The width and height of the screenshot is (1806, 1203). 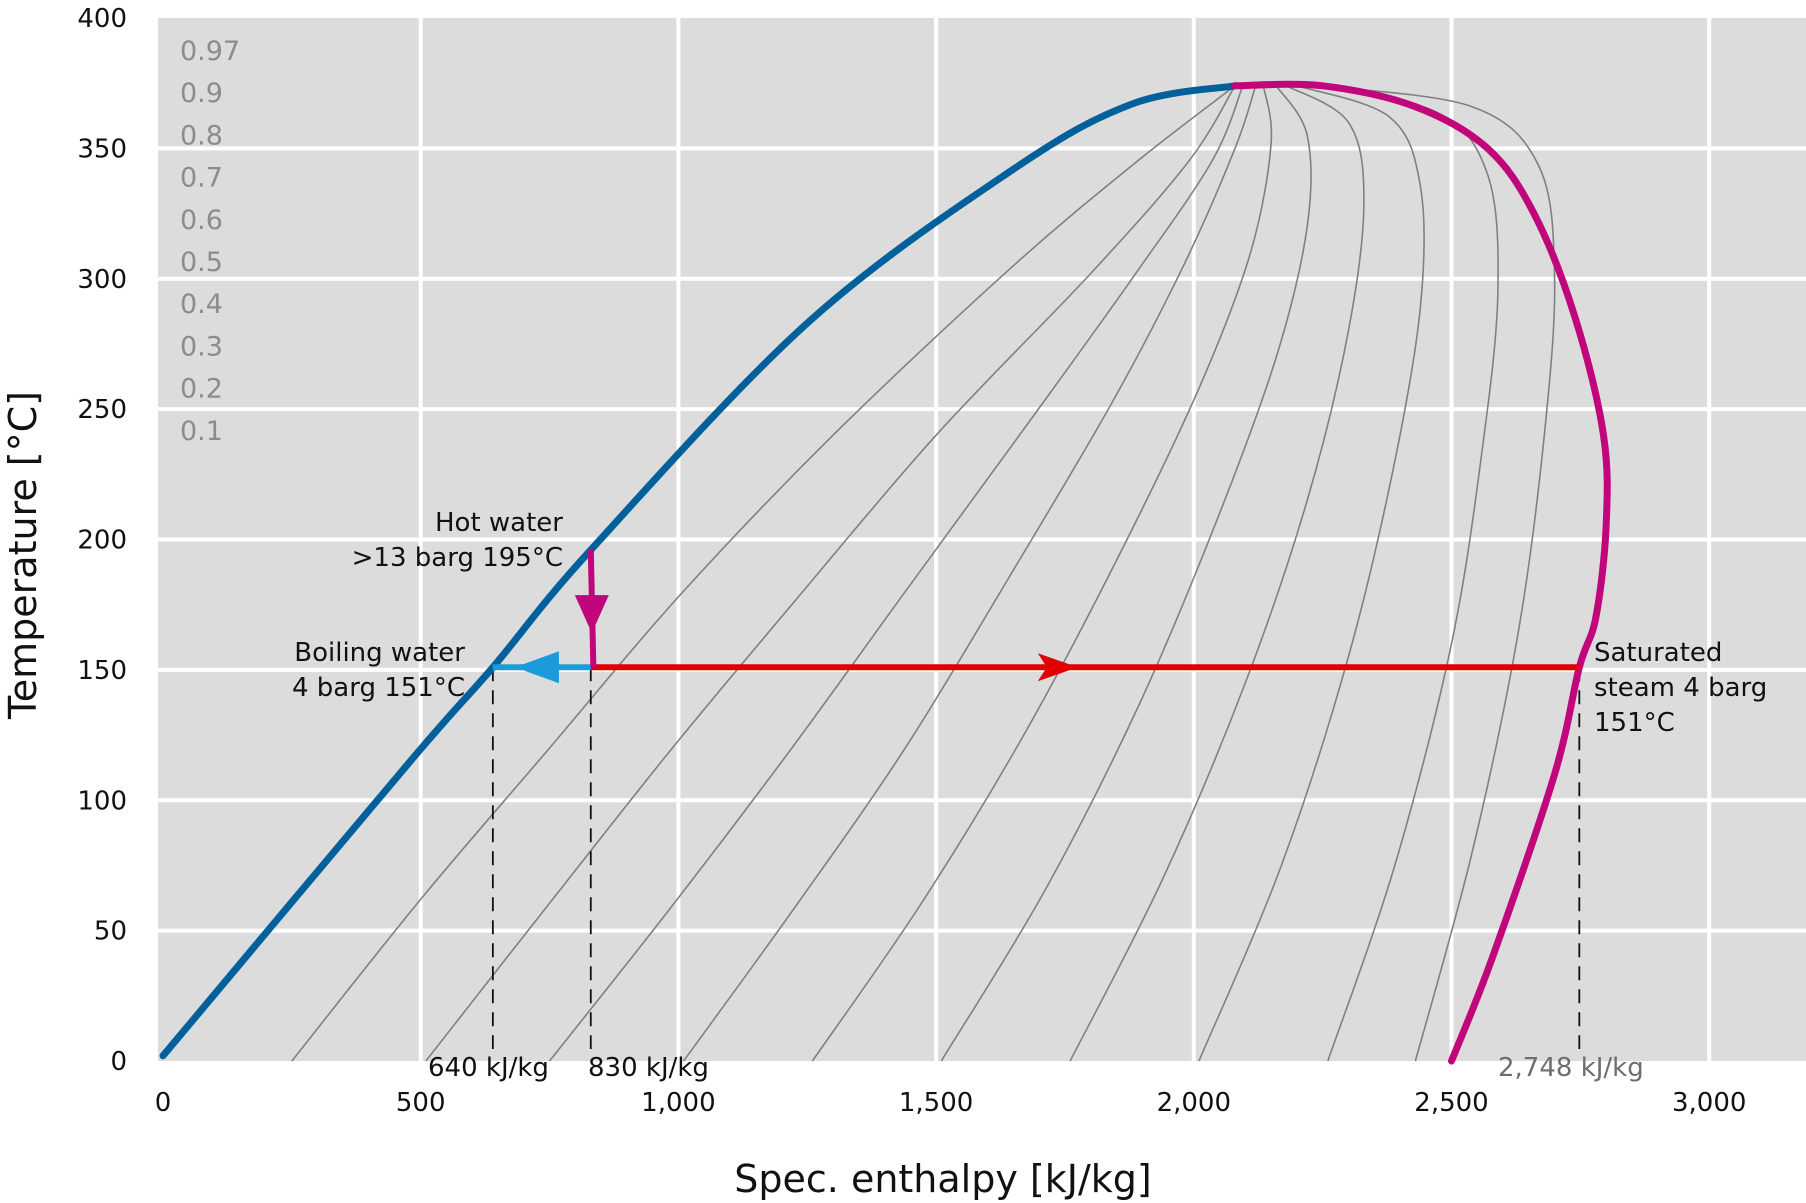 I want to click on y-tick-label-8: 400, so click(x=102, y=19).